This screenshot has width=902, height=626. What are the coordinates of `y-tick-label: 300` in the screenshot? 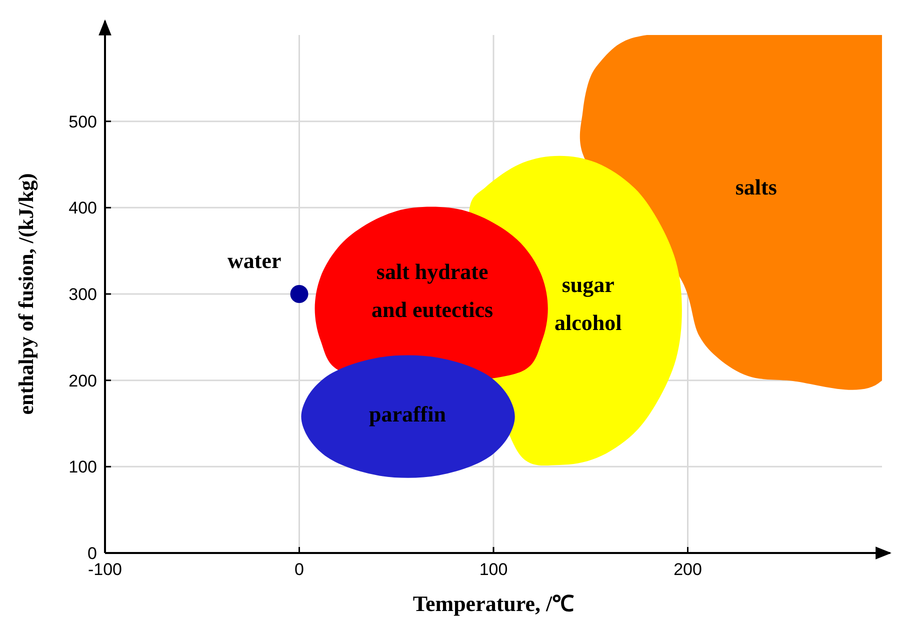 It's located at (82, 294).